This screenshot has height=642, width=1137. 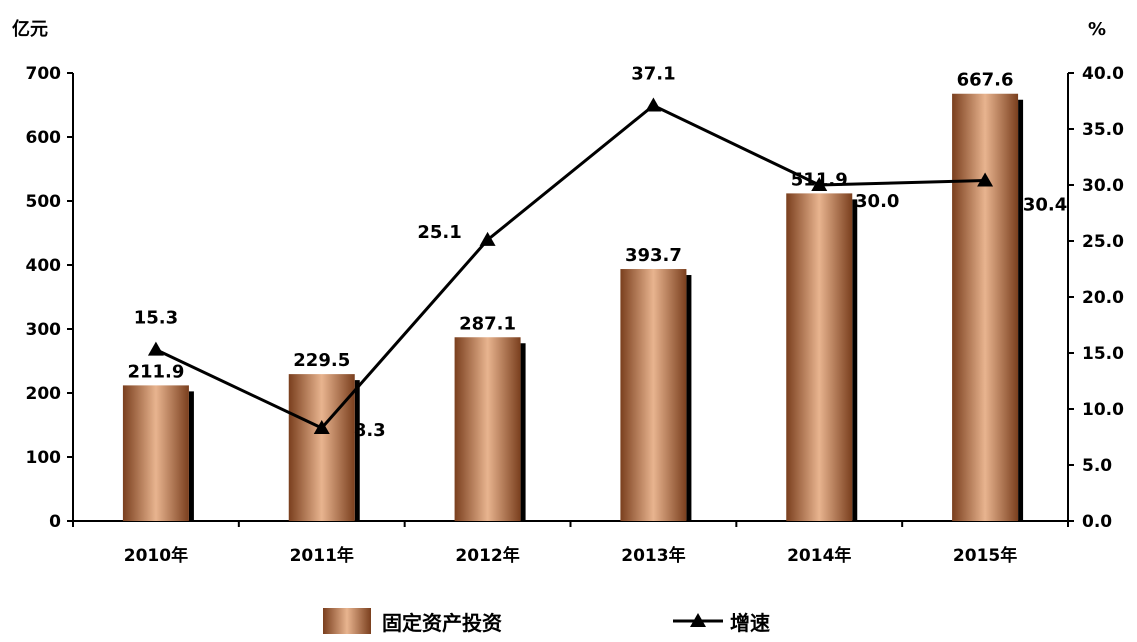 What do you see at coordinates (44, 394) in the screenshot?
I see `left-tick-label: 200` at bounding box center [44, 394].